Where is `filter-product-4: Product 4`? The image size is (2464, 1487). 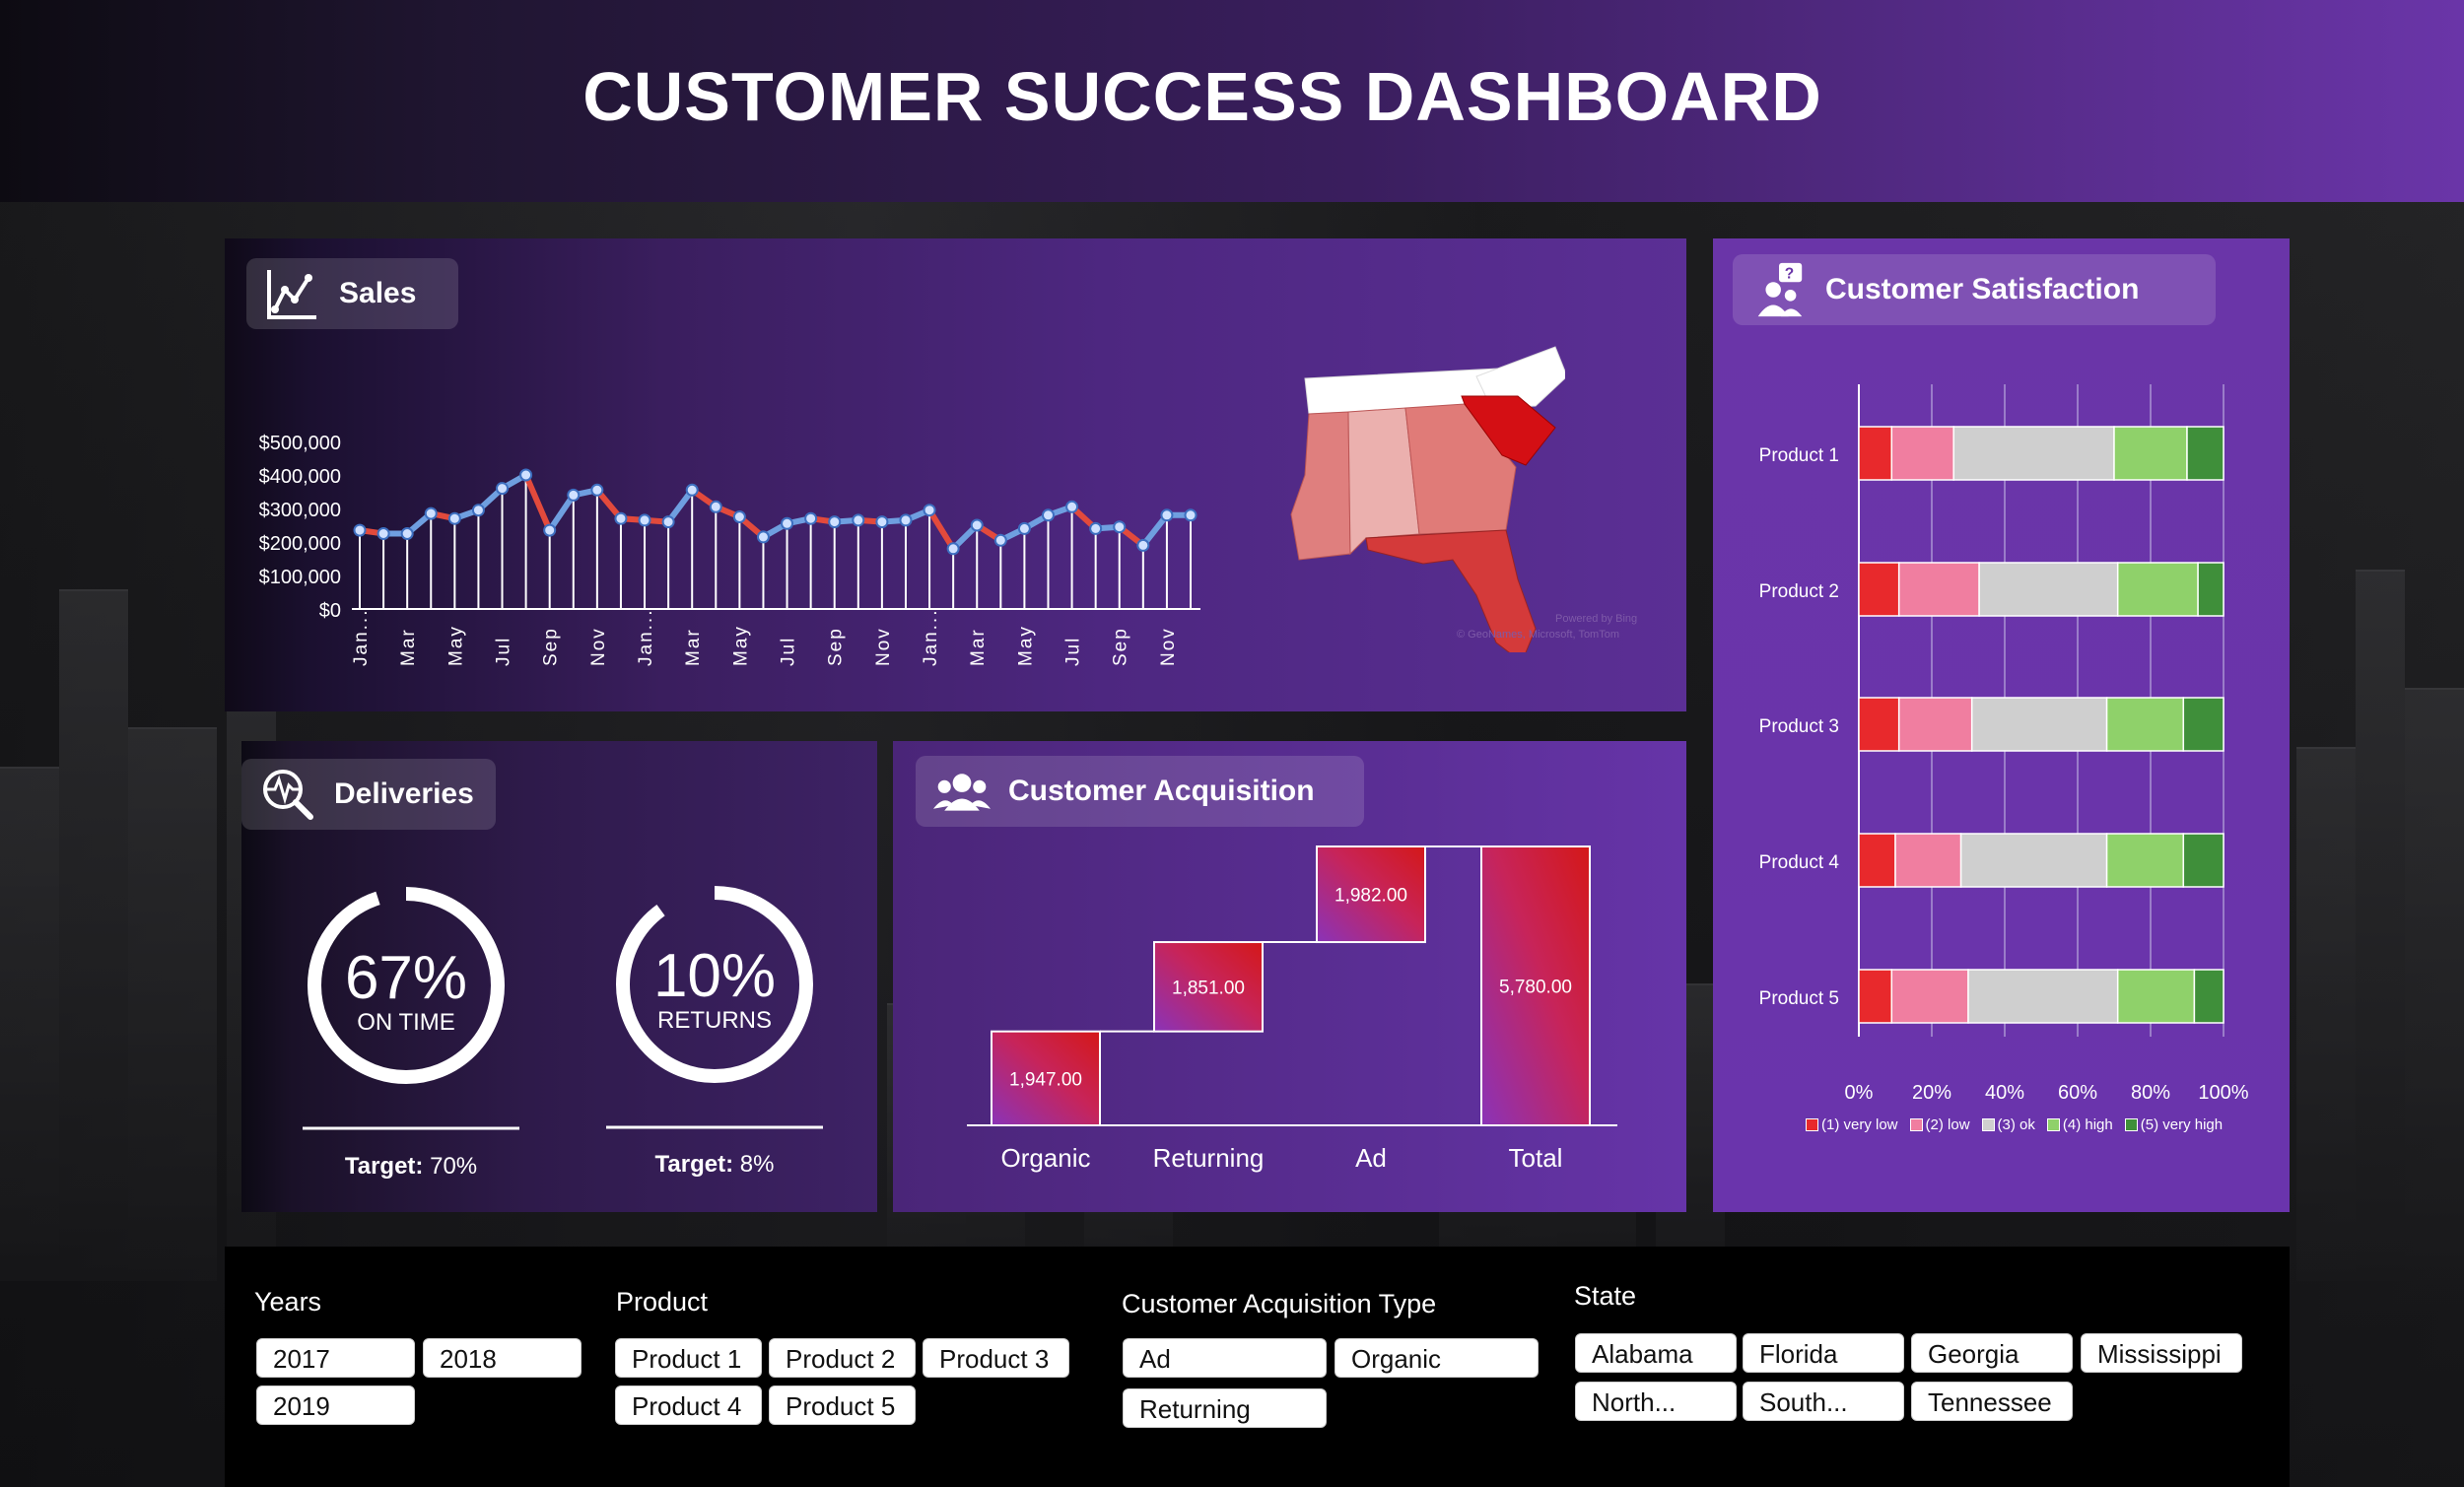
filter-product-4: Product 4 is located at coordinates (688, 1406).